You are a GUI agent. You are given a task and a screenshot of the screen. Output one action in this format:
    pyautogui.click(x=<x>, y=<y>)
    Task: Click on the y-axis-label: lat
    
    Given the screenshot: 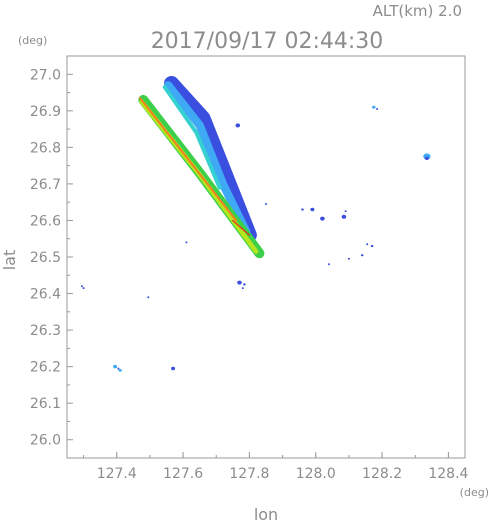 What is the action you would take?
    pyautogui.click(x=9, y=260)
    